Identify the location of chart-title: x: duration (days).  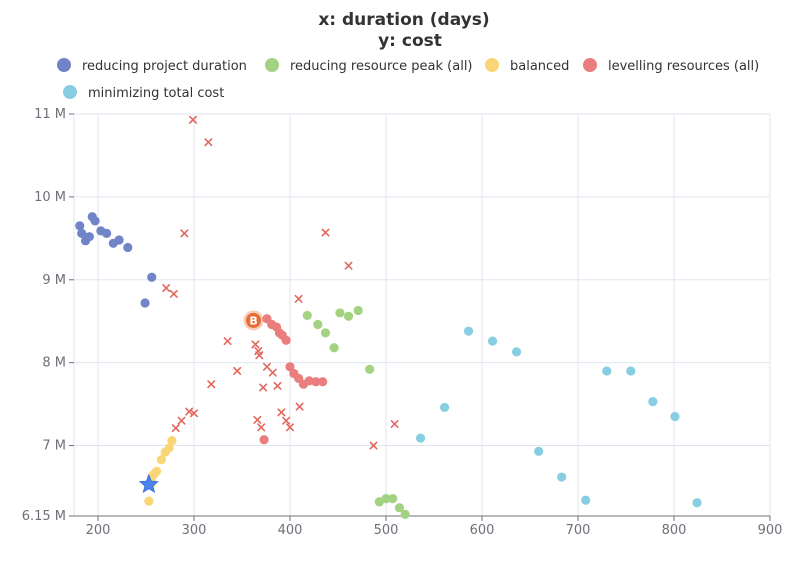
(403, 20).